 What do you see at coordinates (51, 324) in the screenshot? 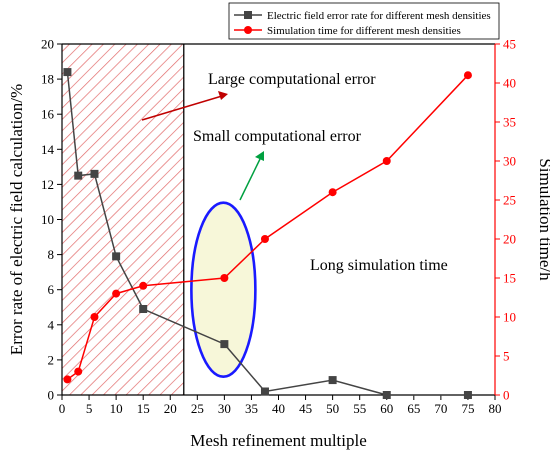
I see `y-left-tick-label: 4` at bounding box center [51, 324].